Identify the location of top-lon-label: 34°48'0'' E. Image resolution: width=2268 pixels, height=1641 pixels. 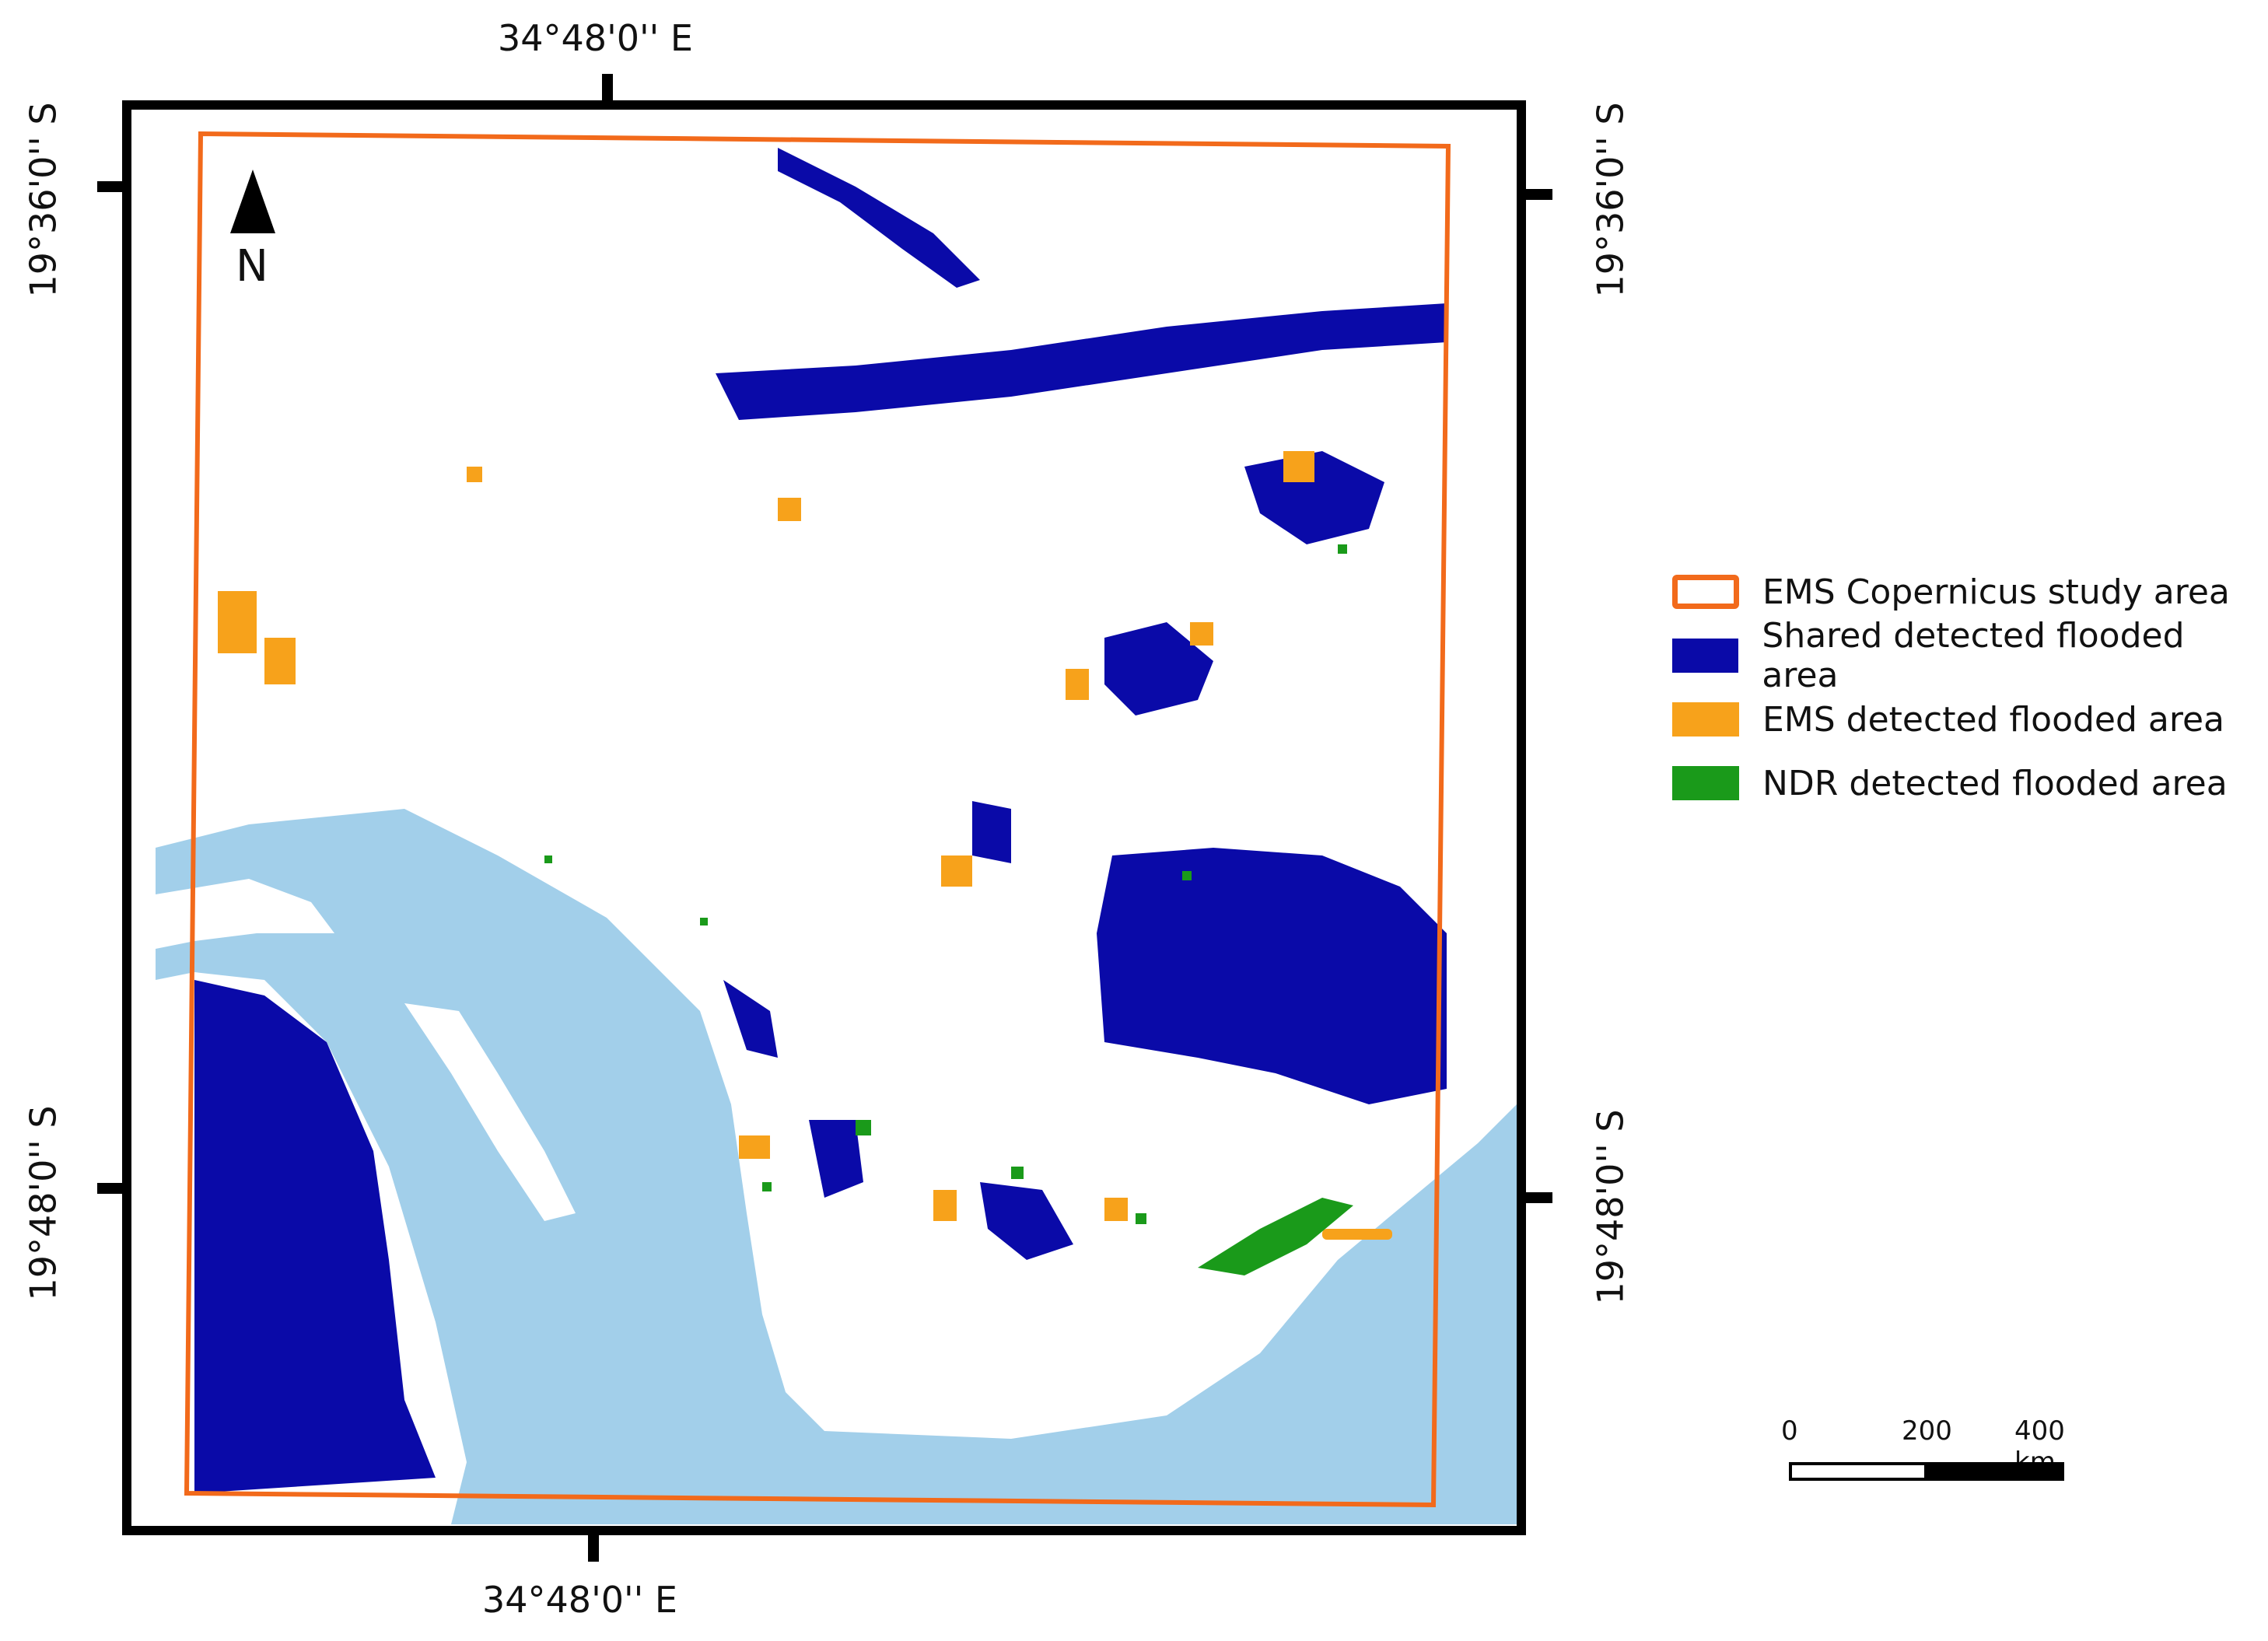
(596, 38).